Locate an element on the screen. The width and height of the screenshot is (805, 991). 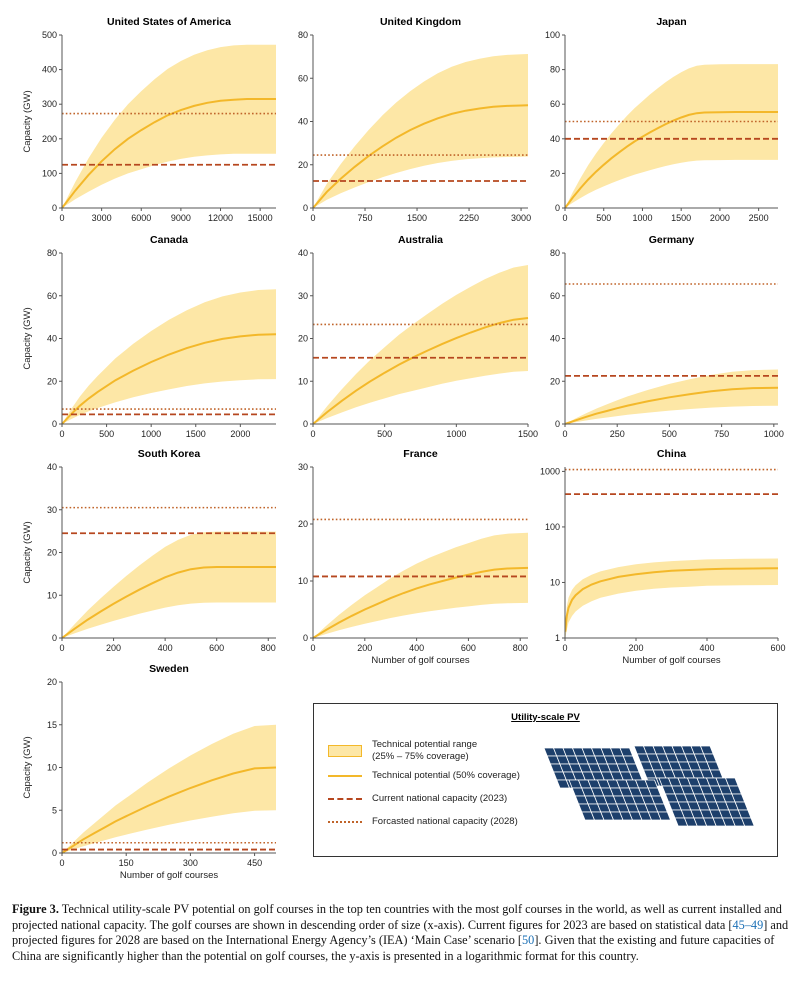
y-tick-label: 15 is located at coordinates (52, 725).